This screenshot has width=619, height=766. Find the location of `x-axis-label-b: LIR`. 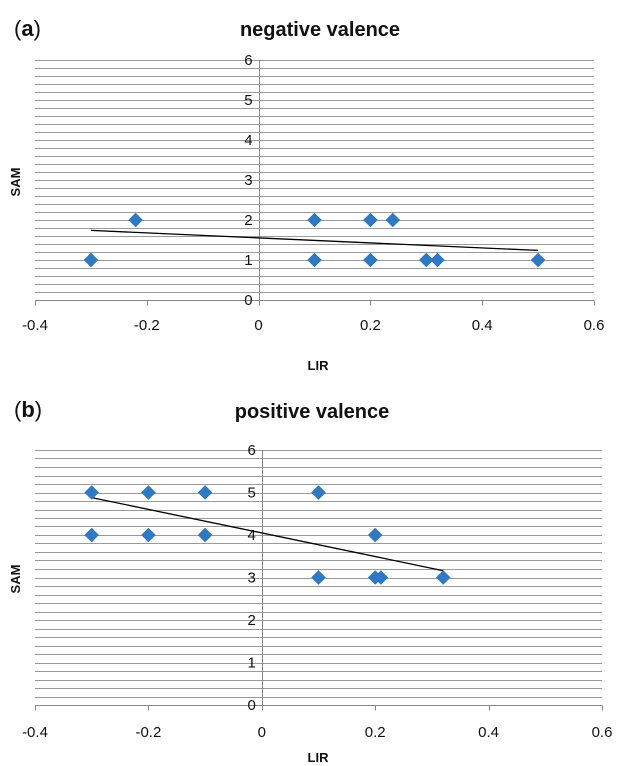

x-axis-label-b: LIR is located at coordinates (319, 757).